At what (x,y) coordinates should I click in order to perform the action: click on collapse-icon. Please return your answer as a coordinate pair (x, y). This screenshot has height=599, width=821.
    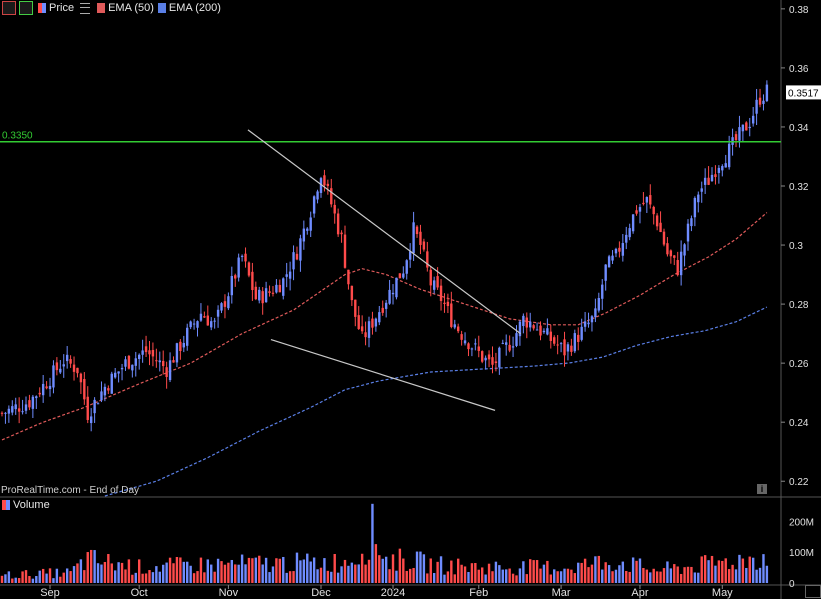
    Looking at the image, I should click on (9, 8).